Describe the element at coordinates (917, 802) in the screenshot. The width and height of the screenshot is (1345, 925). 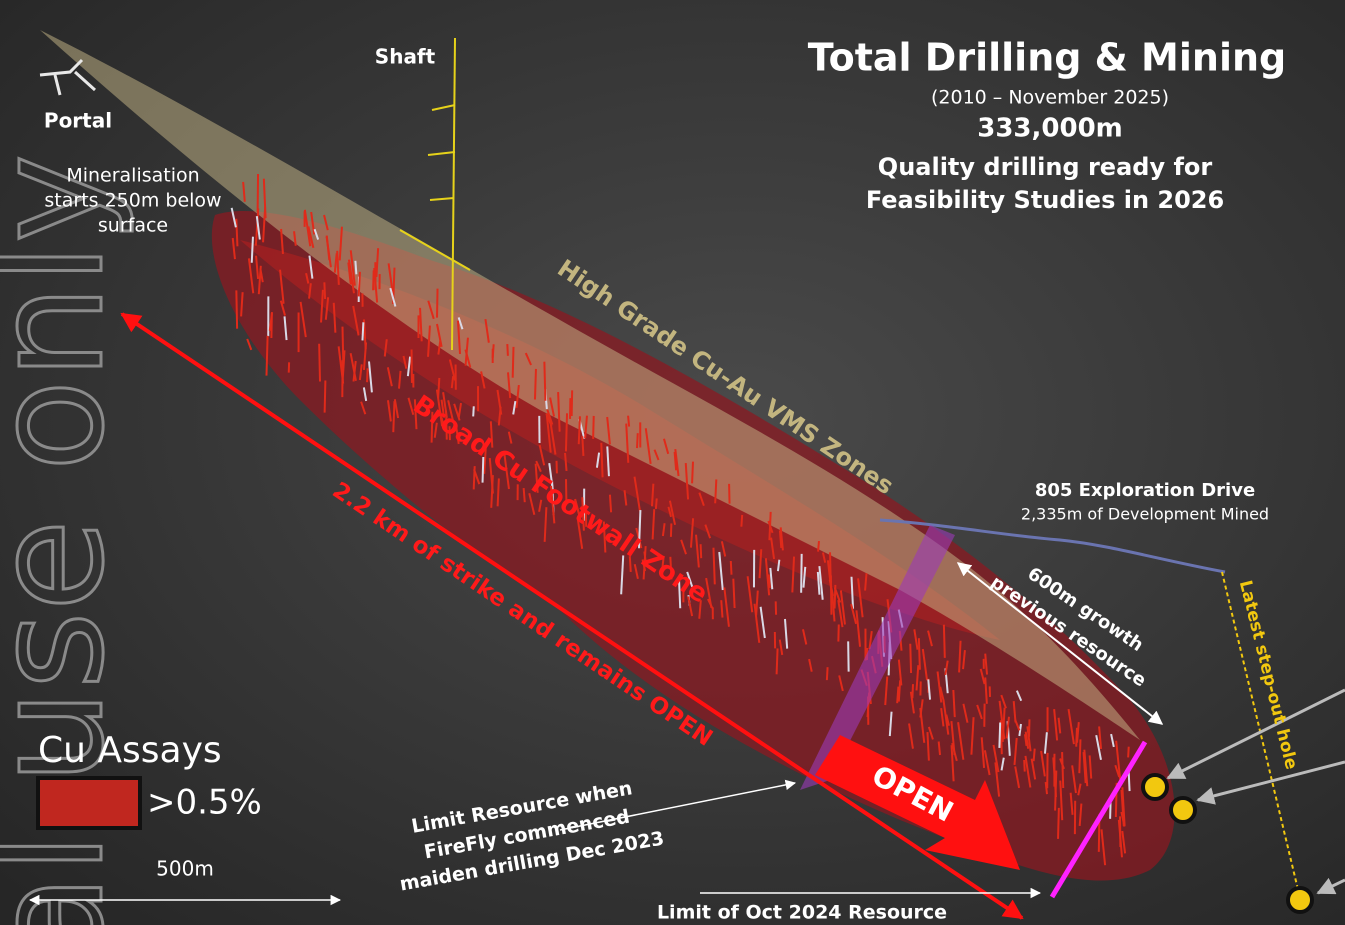
I see `open-arrow` at that location.